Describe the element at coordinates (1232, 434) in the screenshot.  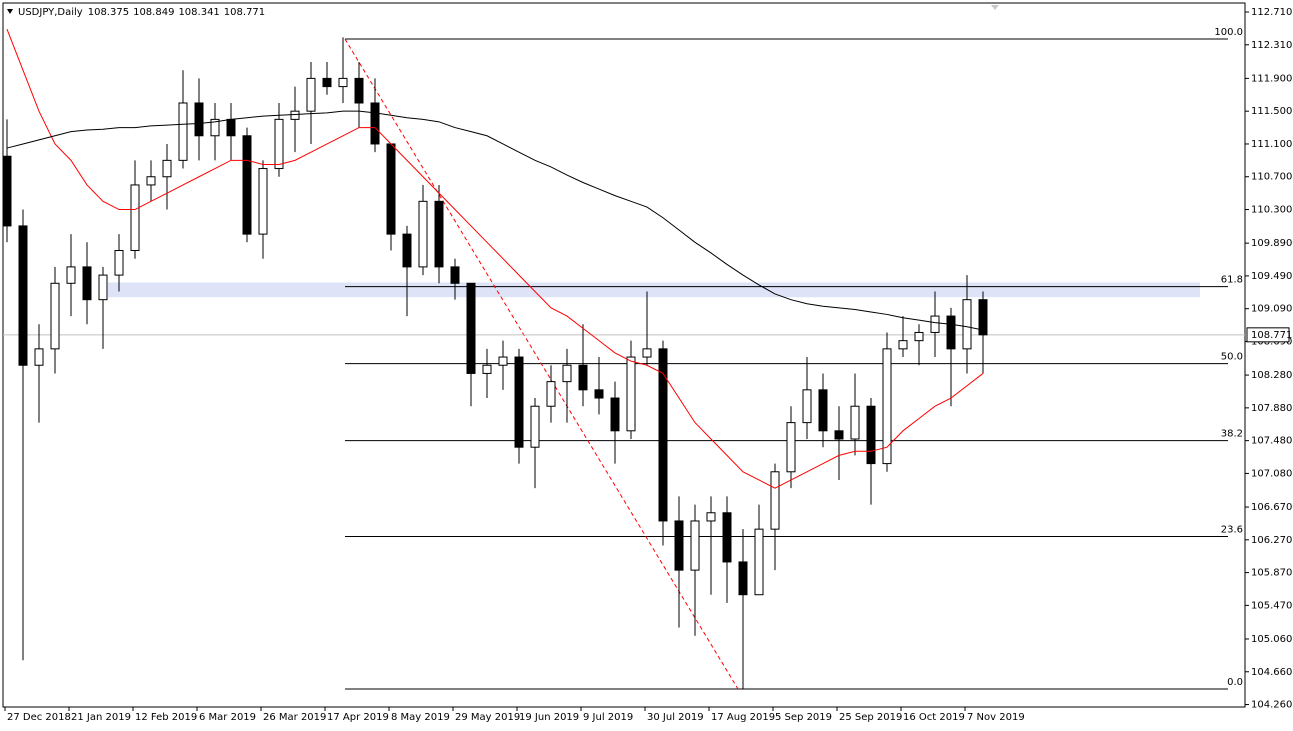
I see `fib-label: 38.2` at that location.